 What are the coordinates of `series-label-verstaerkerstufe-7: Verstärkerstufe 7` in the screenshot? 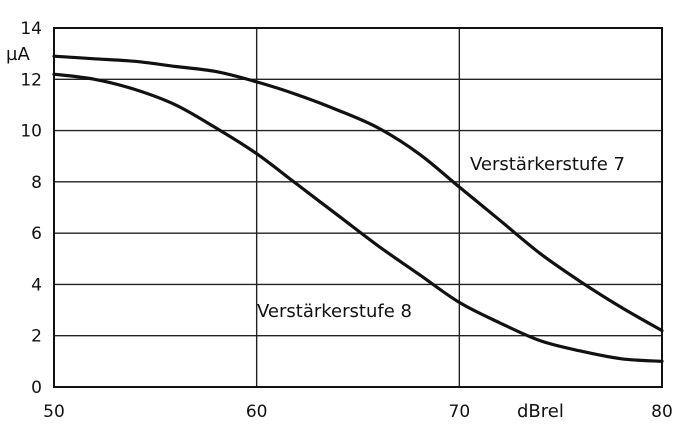 It's located at (547, 164).